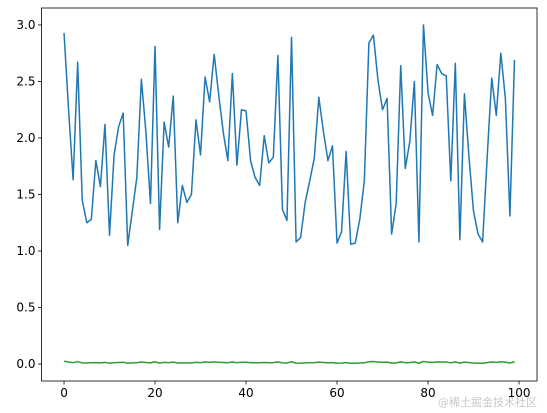 Image resolution: width=547 pixels, height=413 pixels. I want to click on x-tick-label: 100, so click(519, 393).